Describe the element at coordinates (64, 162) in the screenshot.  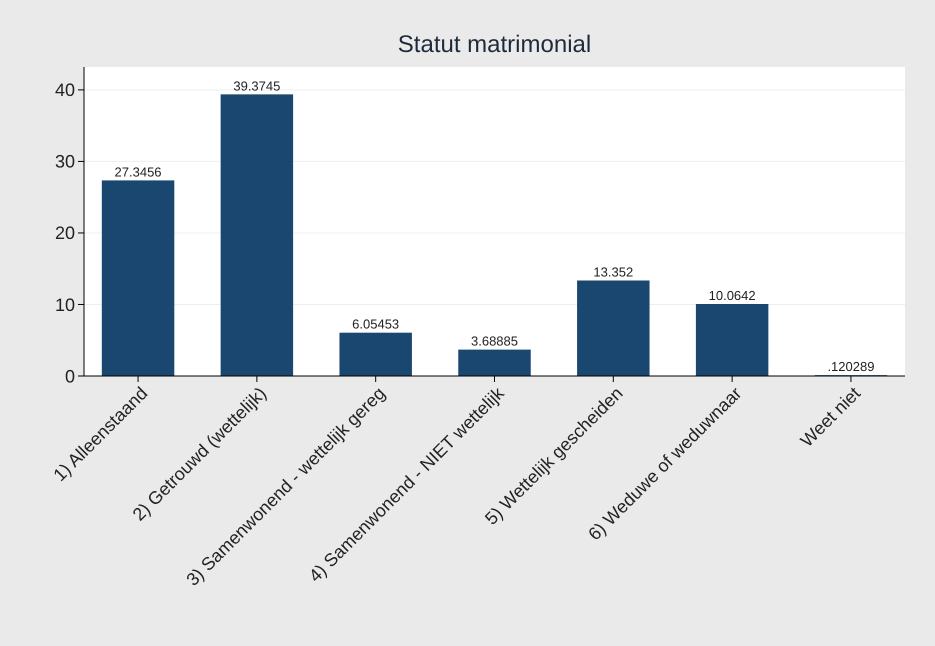
I see `y-tick-label: 30` at that location.